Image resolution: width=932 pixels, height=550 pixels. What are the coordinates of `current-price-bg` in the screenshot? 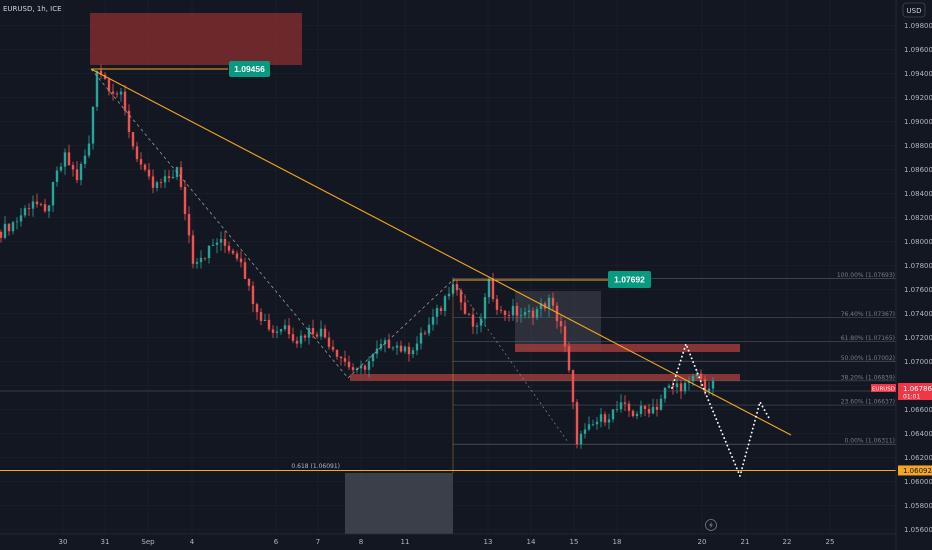 It's located at (915, 391).